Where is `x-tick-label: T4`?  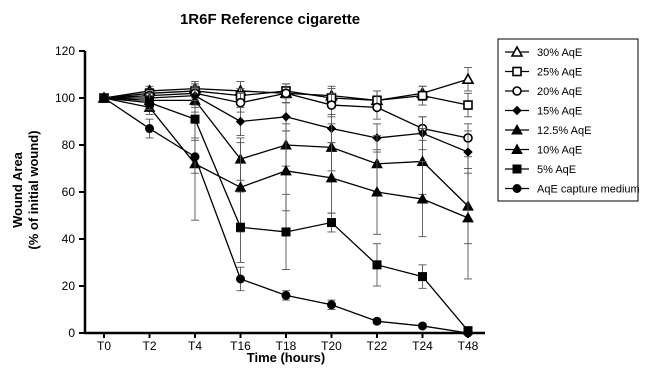
x-tick-label: T4 is located at coordinates (195, 346).